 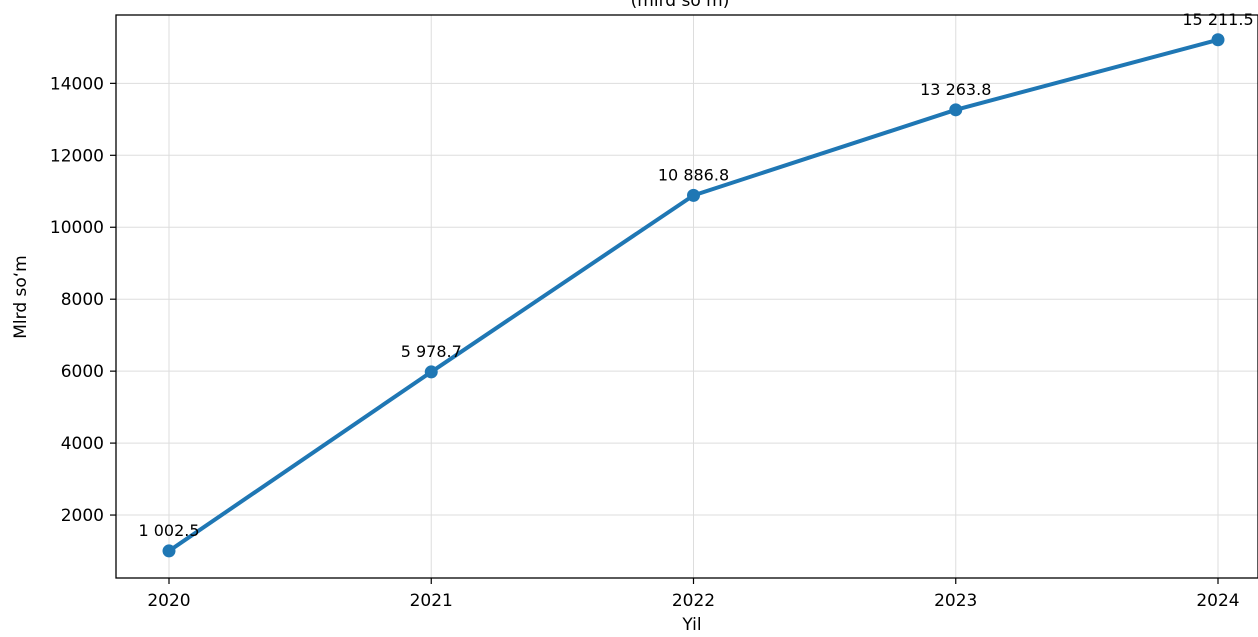 I want to click on chart-title: (mlrd so‘m), so click(x=680, y=5).